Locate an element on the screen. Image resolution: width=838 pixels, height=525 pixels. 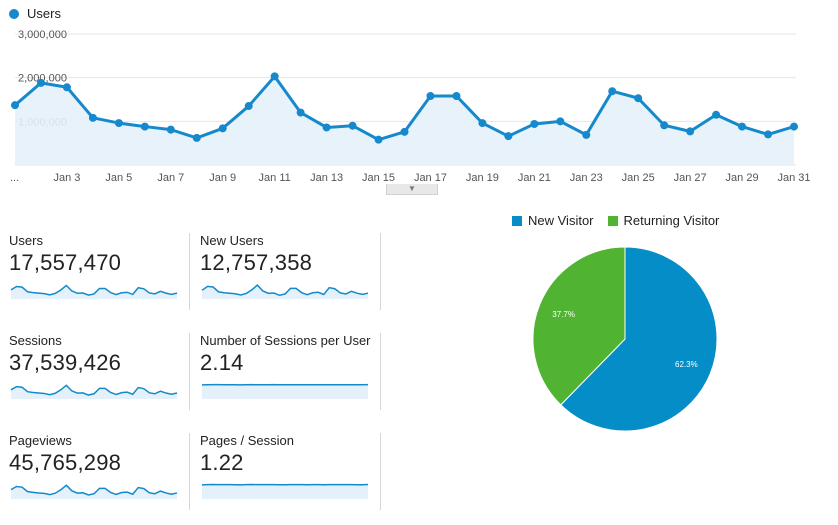
metric-value: 17,557,470 is located at coordinates (65, 262).